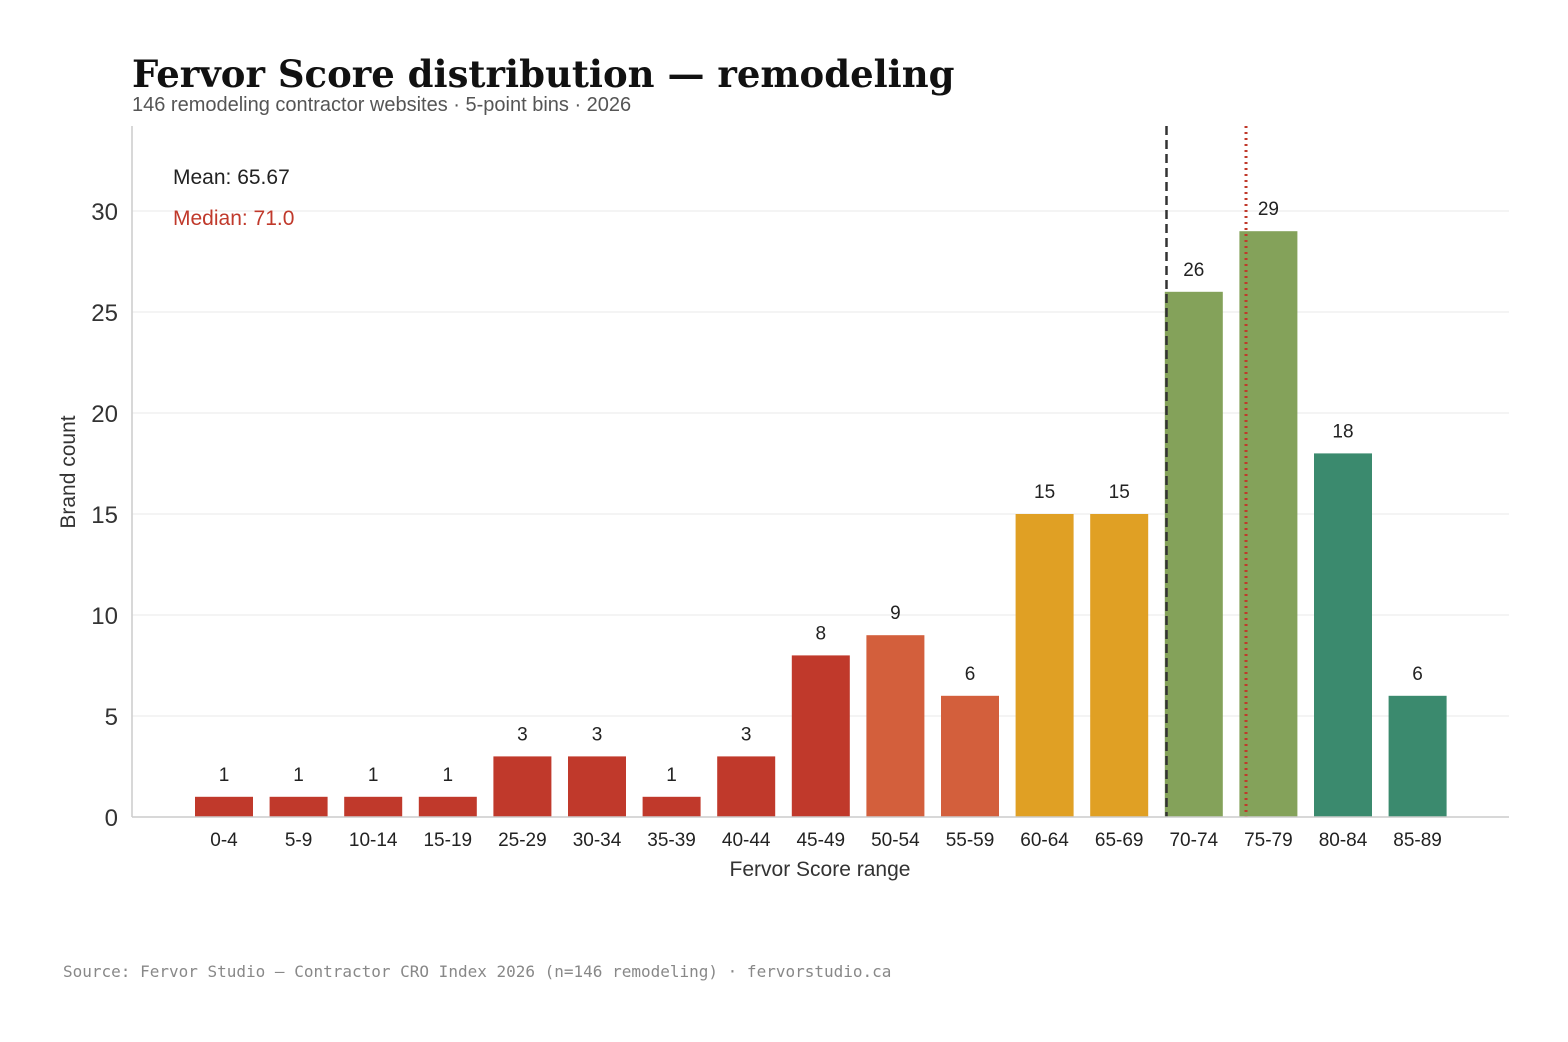 This screenshot has width=1568, height=1042. I want to click on bar-value-label: 26, so click(1193, 270).